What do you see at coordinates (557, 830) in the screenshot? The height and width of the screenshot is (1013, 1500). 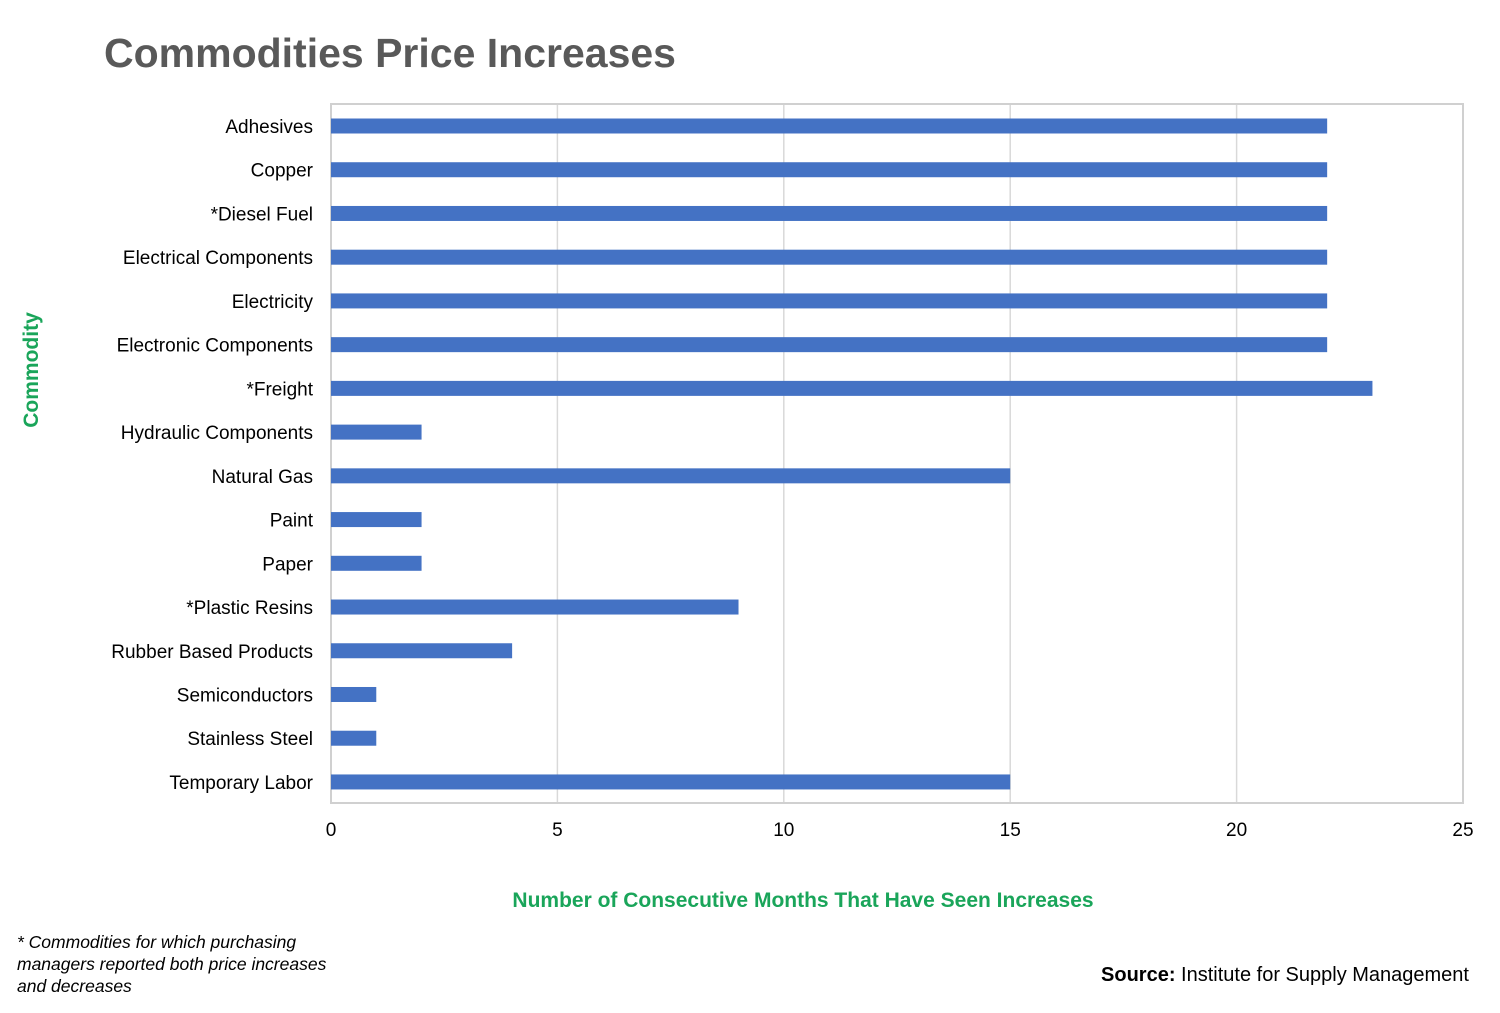 I see `x-tick-label: 5` at bounding box center [557, 830].